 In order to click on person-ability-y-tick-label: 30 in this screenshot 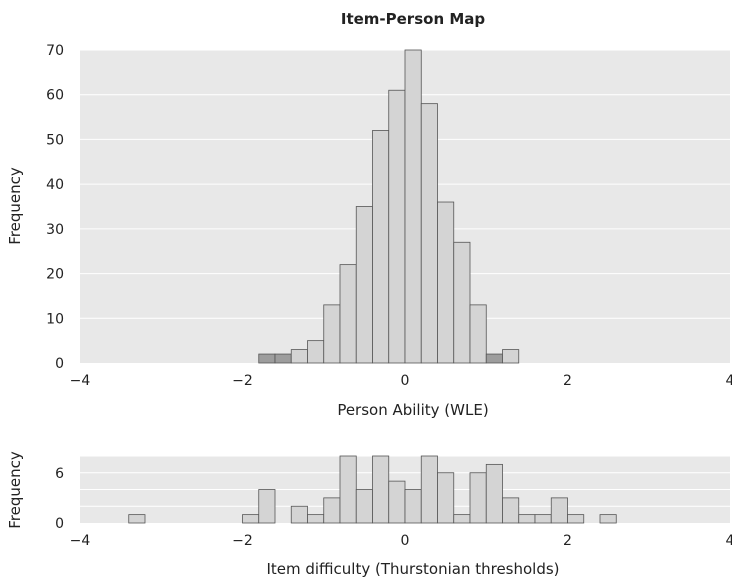, I will do `click(55, 230)`.